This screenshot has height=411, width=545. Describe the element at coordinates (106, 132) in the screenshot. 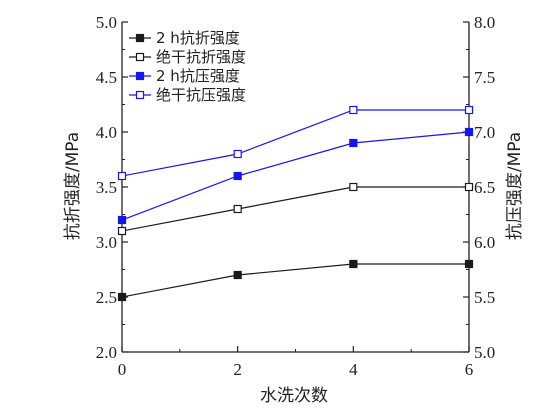

I see `y-left-tick-label: 4.0` at that location.